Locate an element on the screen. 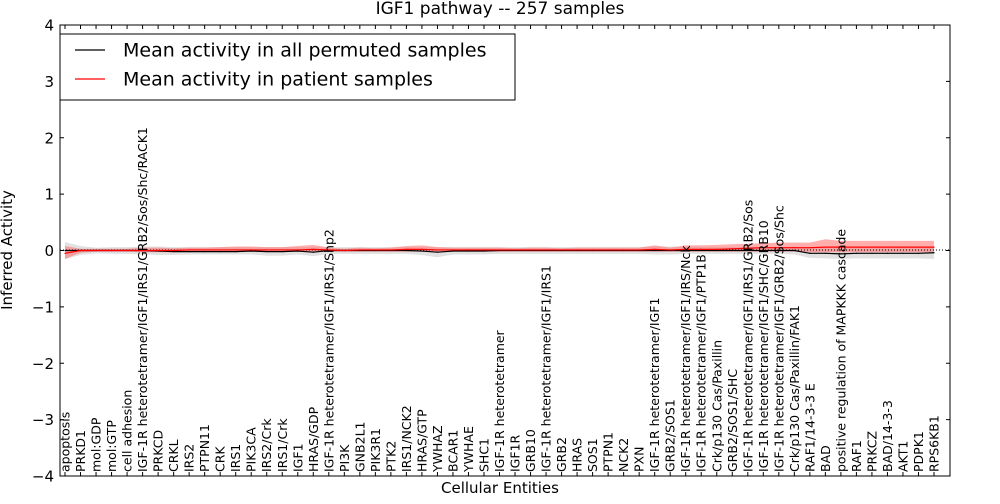  series-lines is located at coordinates (499, 250).